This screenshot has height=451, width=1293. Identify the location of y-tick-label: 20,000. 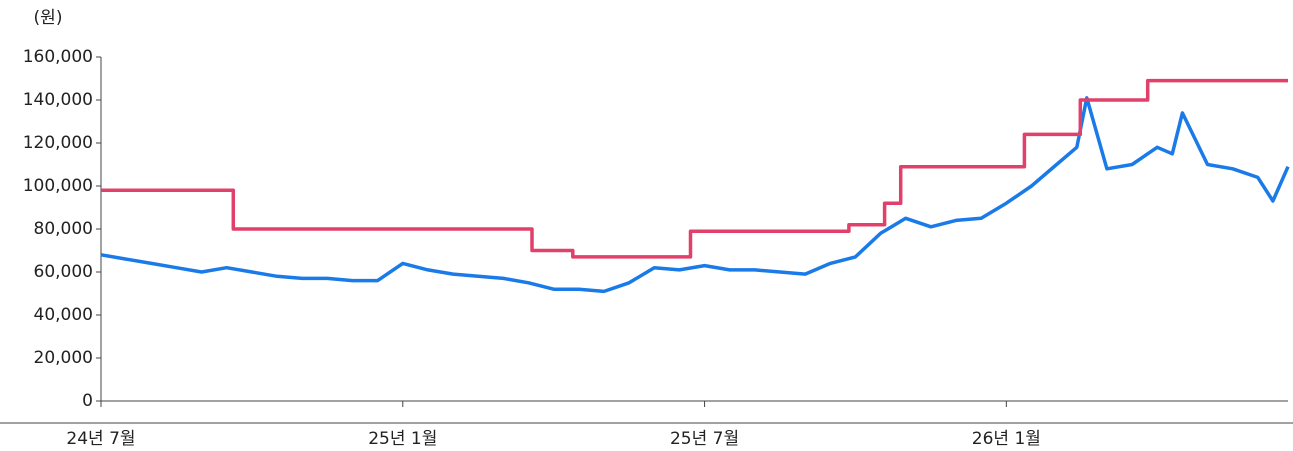
(63, 358).